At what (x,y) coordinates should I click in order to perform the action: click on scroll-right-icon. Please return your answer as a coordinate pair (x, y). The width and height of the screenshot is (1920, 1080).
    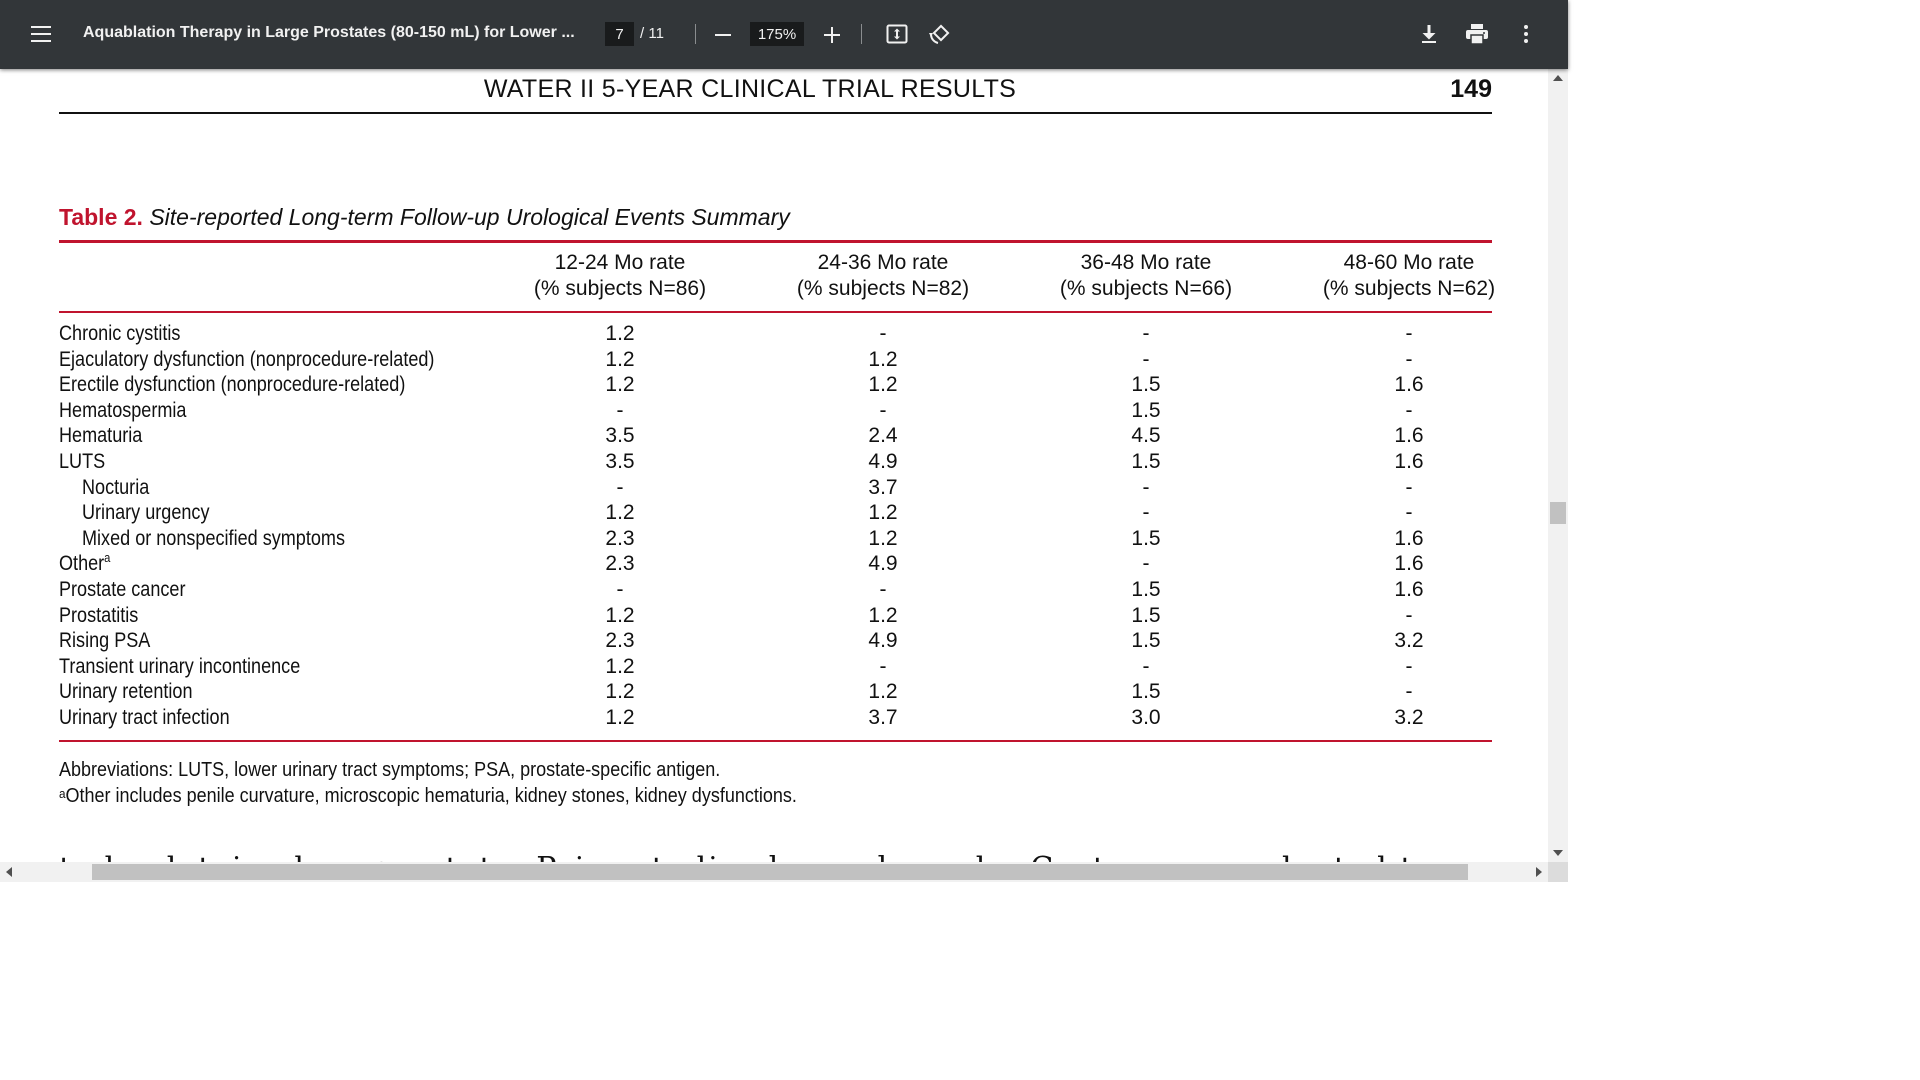
    Looking at the image, I should click on (1539, 872).